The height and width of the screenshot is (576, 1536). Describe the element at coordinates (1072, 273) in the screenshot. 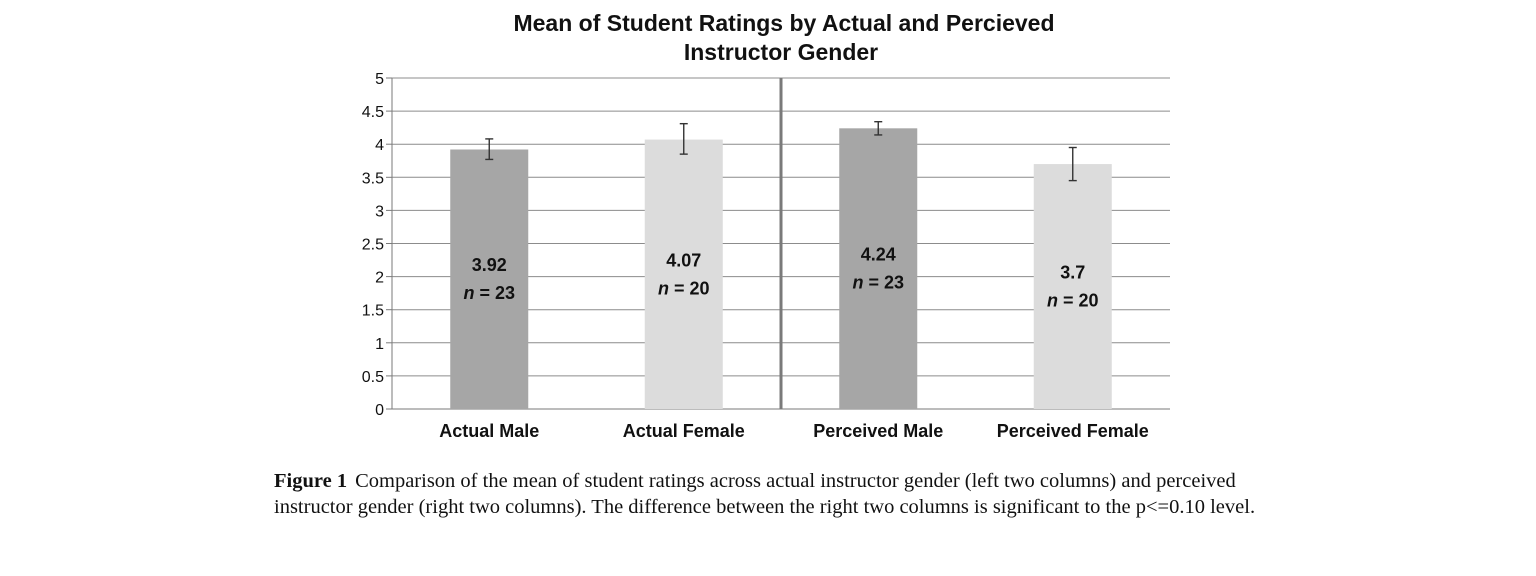

I see `value-label: 3.7` at that location.